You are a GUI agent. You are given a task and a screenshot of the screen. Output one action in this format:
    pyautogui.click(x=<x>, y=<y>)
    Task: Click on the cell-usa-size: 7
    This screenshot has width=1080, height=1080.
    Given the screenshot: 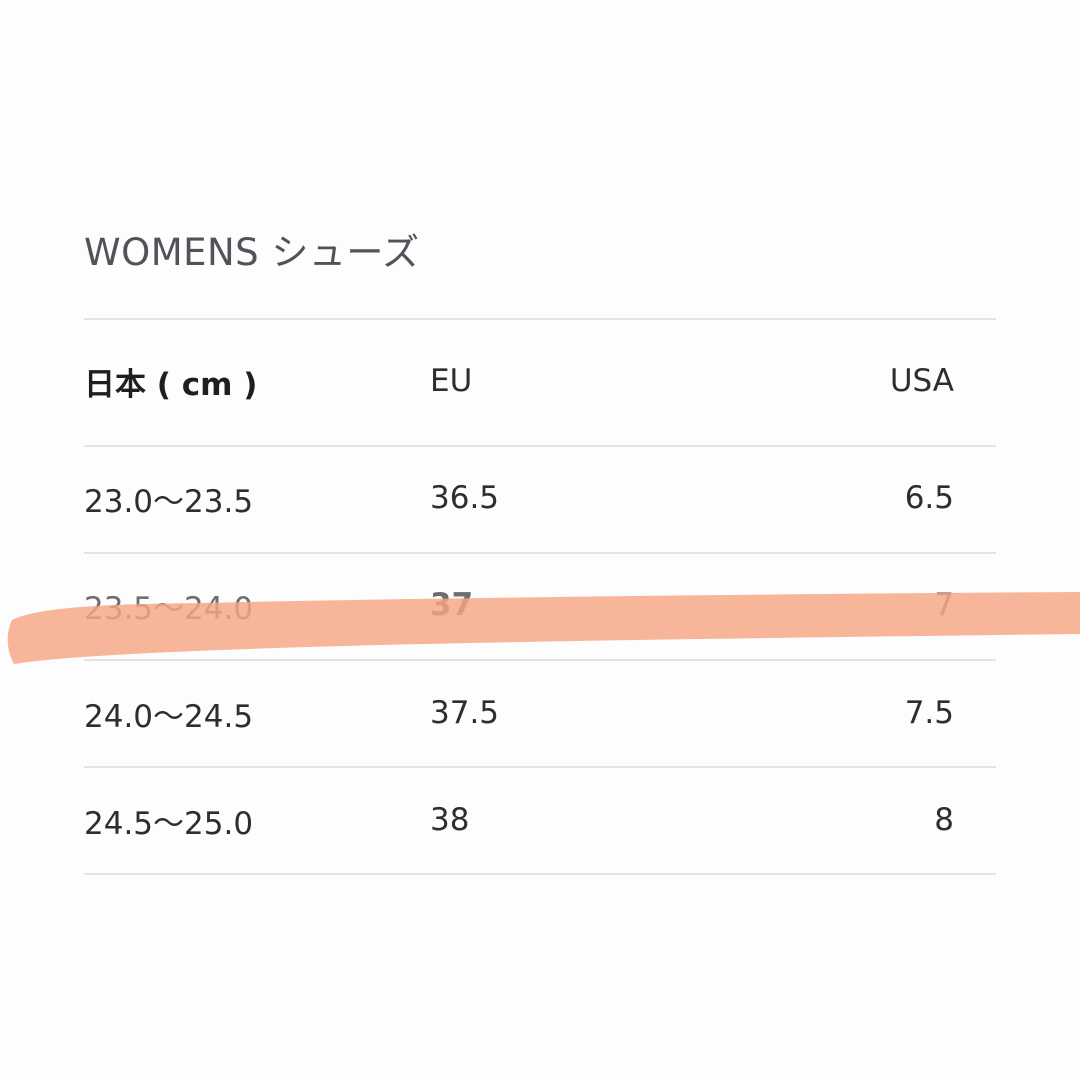 What is the action you would take?
    pyautogui.click(x=944, y=605)
    